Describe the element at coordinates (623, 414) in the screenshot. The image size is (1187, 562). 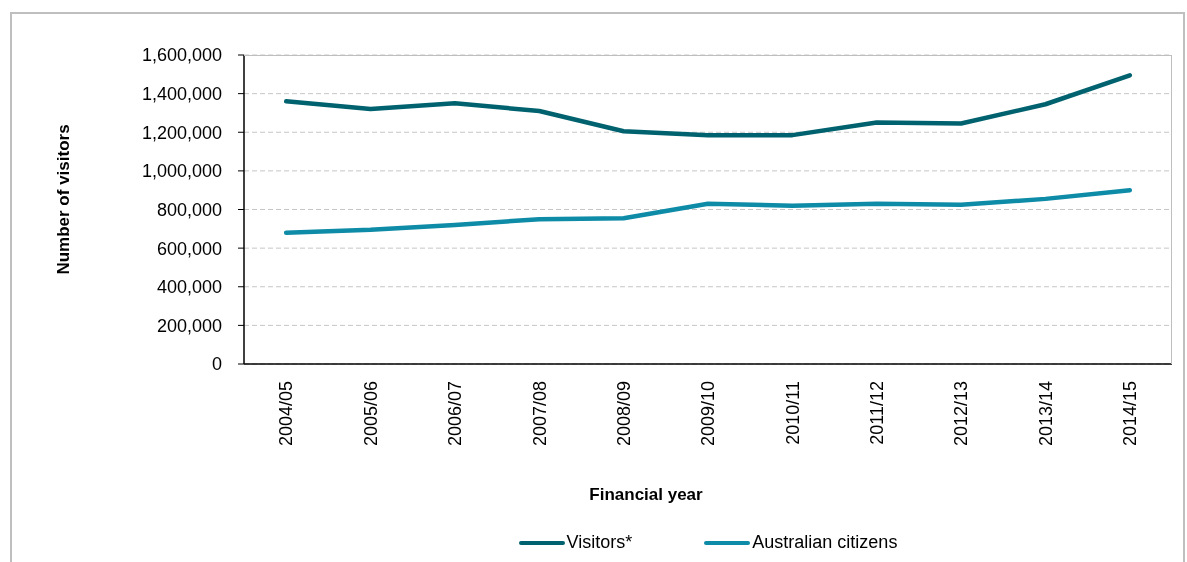
I see `x-tick-label: 2008/09` at that location.